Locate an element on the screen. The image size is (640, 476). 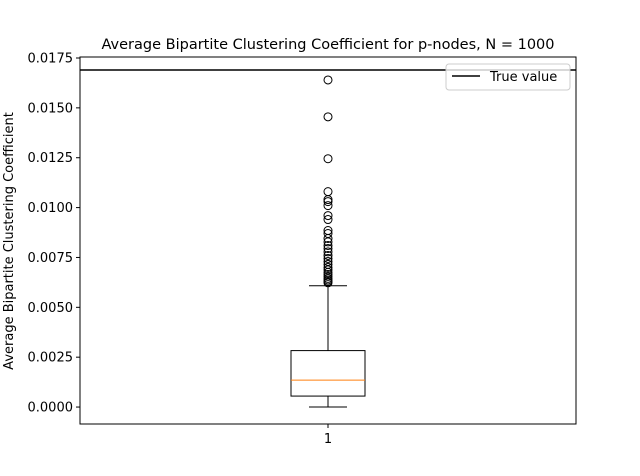
x-ticks: 1 is located at coordinates (328, 435).